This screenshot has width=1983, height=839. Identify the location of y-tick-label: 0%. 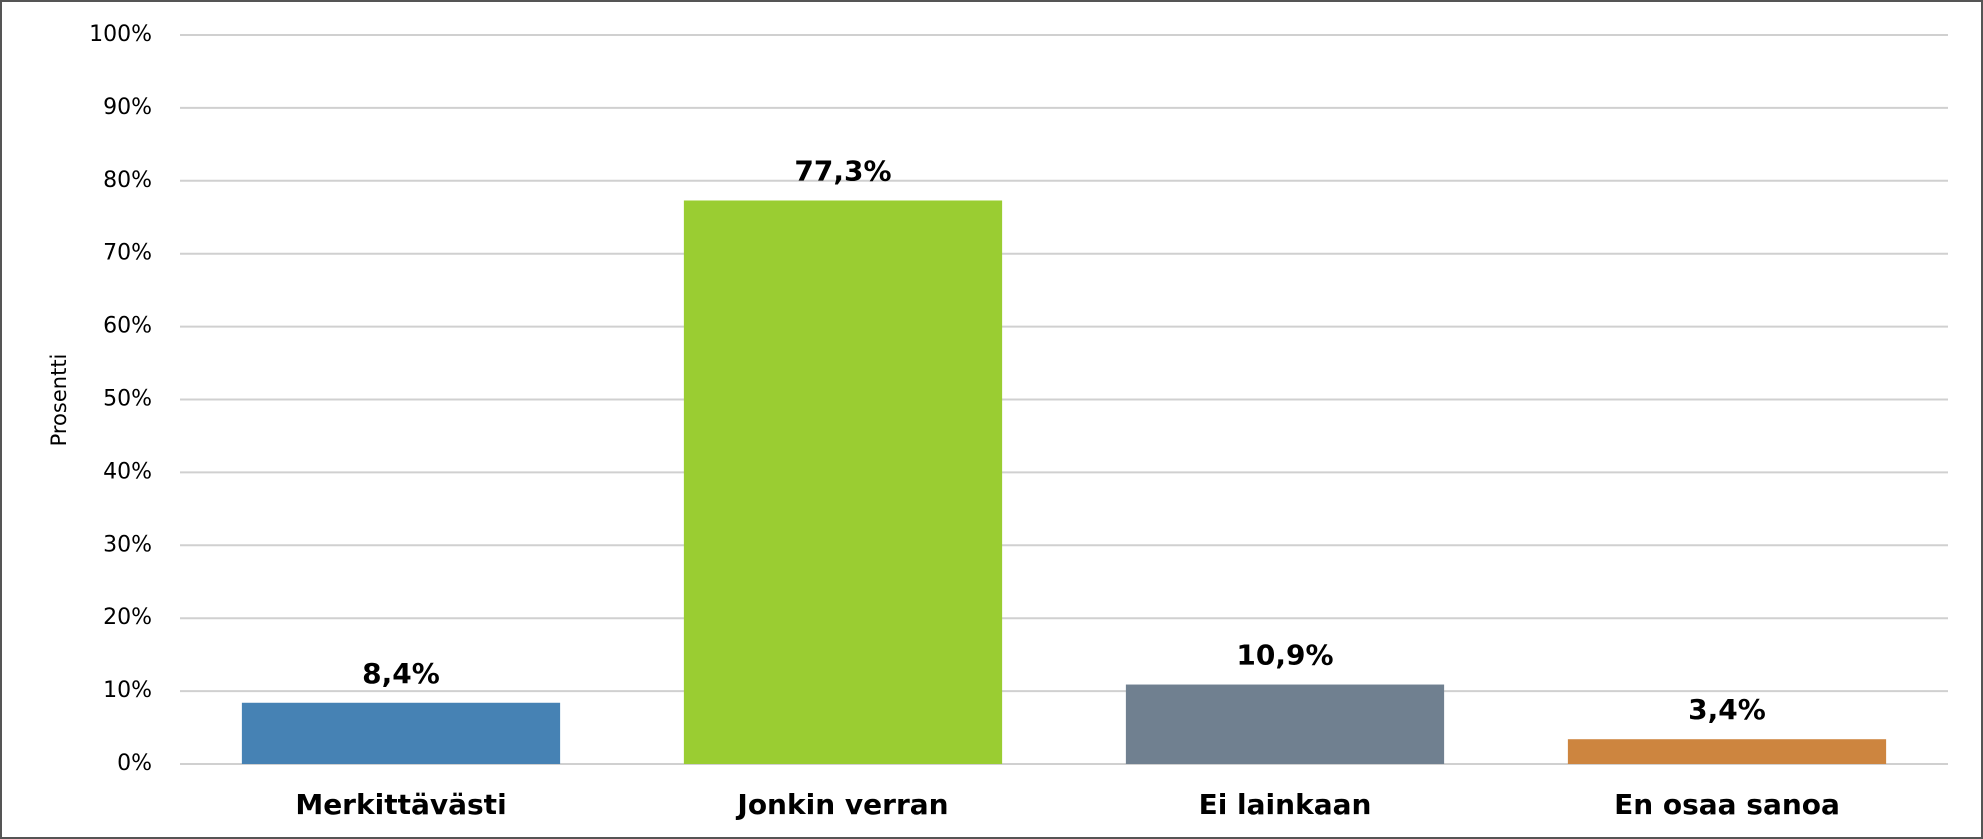
(134, 763).